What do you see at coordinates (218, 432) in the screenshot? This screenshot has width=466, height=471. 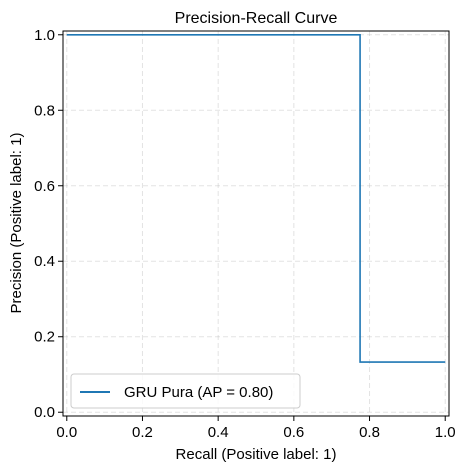 I see `x-tick-label: 0.4` at bounding box center [218, 432].